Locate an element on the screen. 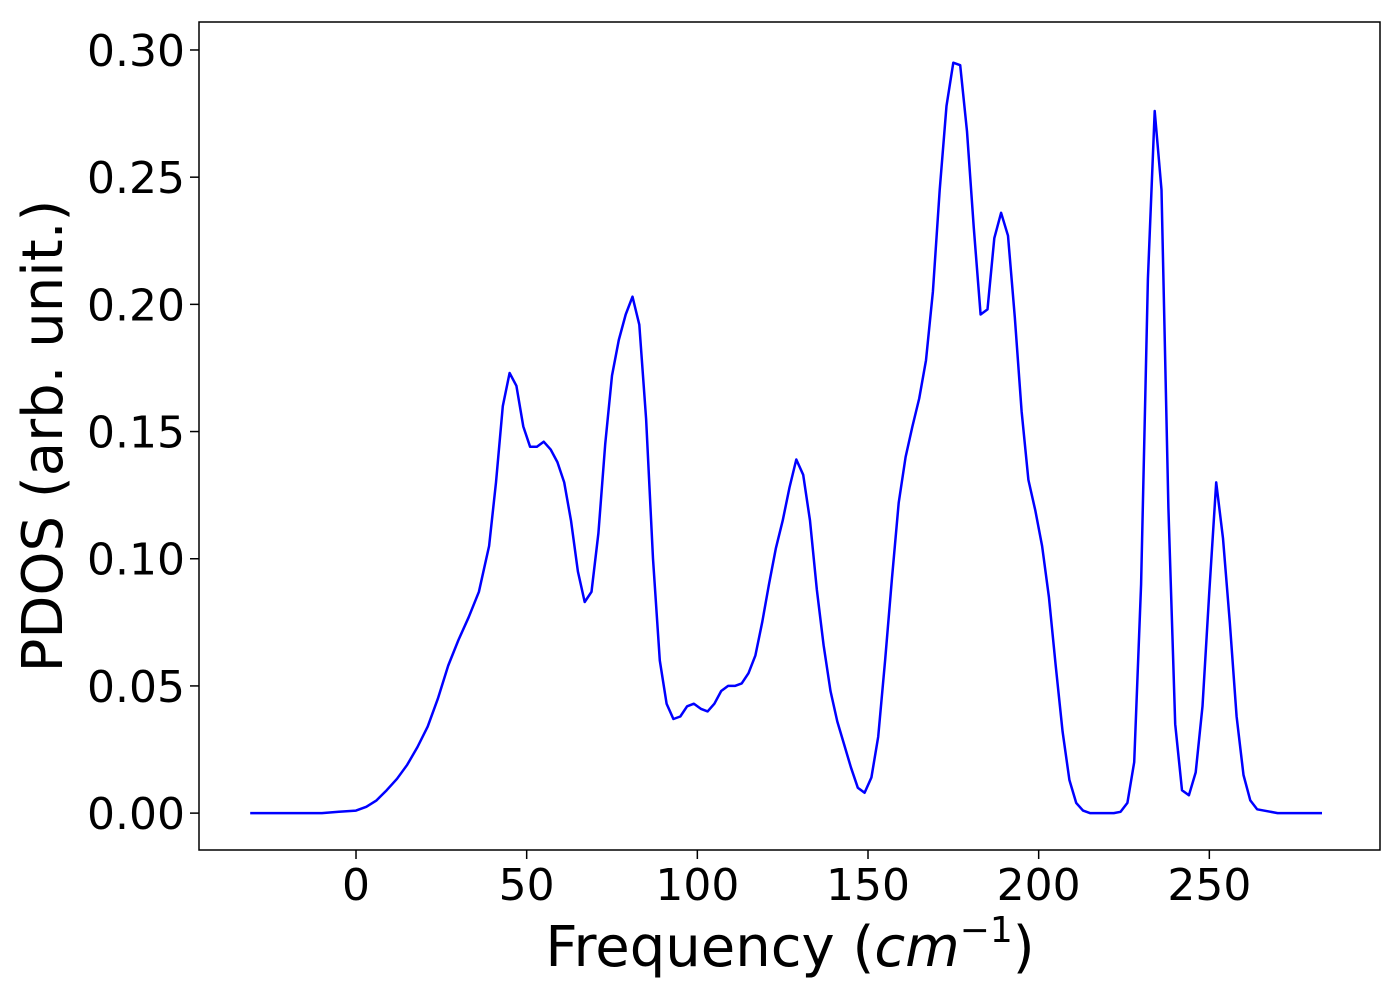 This screenshot has width=1400, height=1000. x-axis-label-text: Frequency is located at coordinates (689, 947).